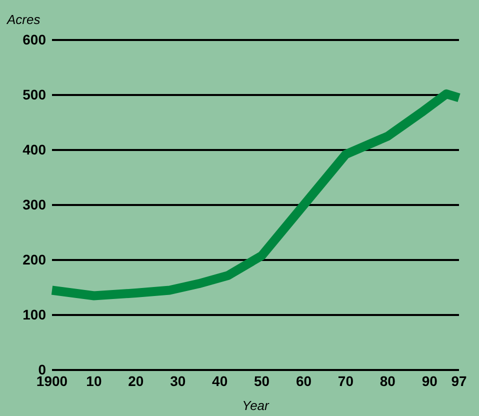 The width and height of the screenshot is (479, 416). What do you see at coordinates (34, 314) in the screenshot?
I see `y-tick-label: 100` at bounding box center [34, 314].